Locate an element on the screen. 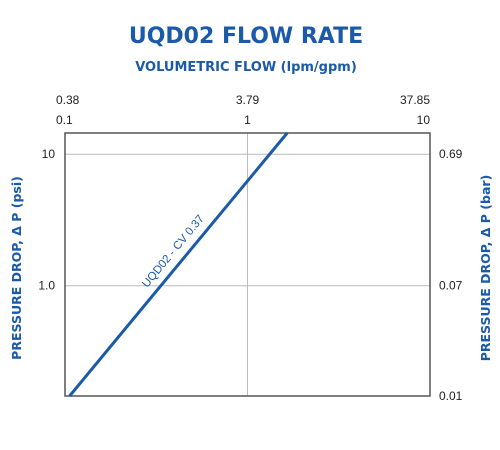 This screenshot has height=450, width=500. x-tick-label-top: 0.38 is located at coordinates (68, 100).